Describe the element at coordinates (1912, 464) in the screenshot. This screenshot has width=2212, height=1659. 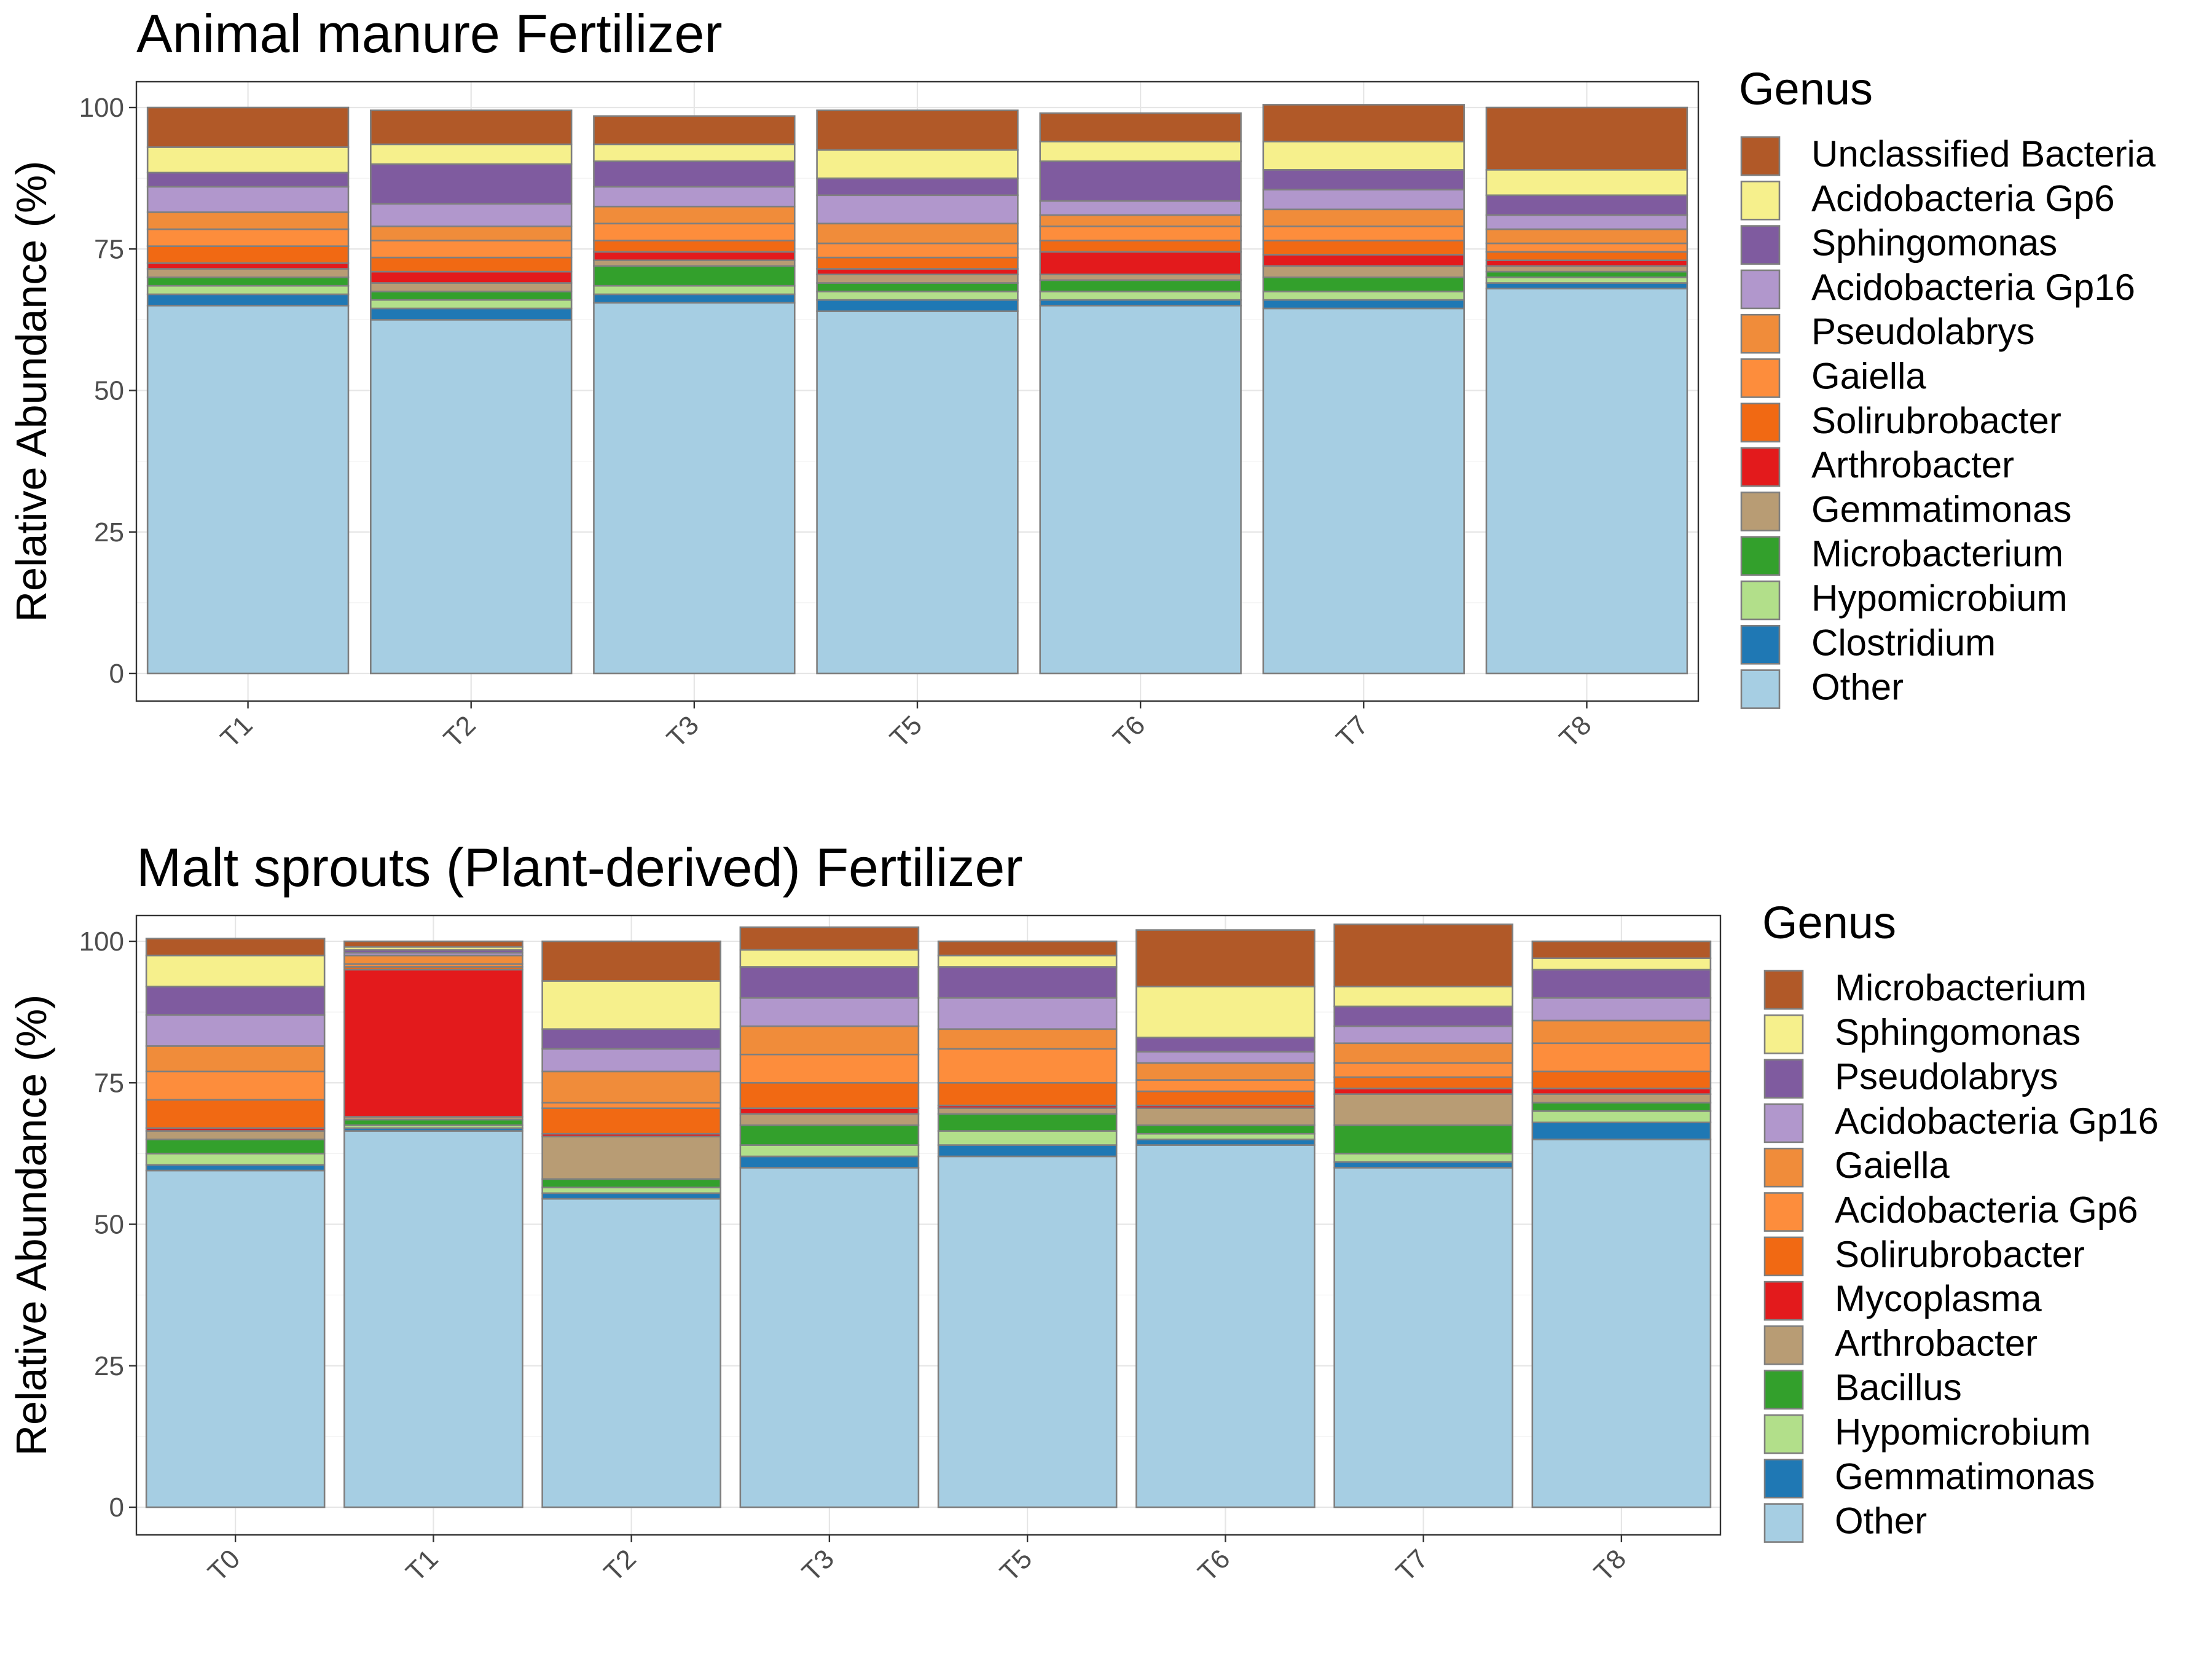
I see `legend-label: Arthrobacter` at that location.